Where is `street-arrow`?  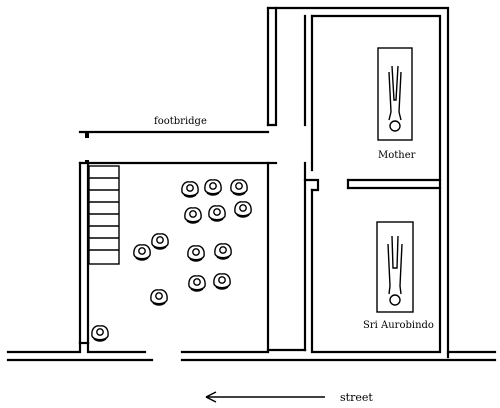
street-arrow is located at coordinates (265, 397).